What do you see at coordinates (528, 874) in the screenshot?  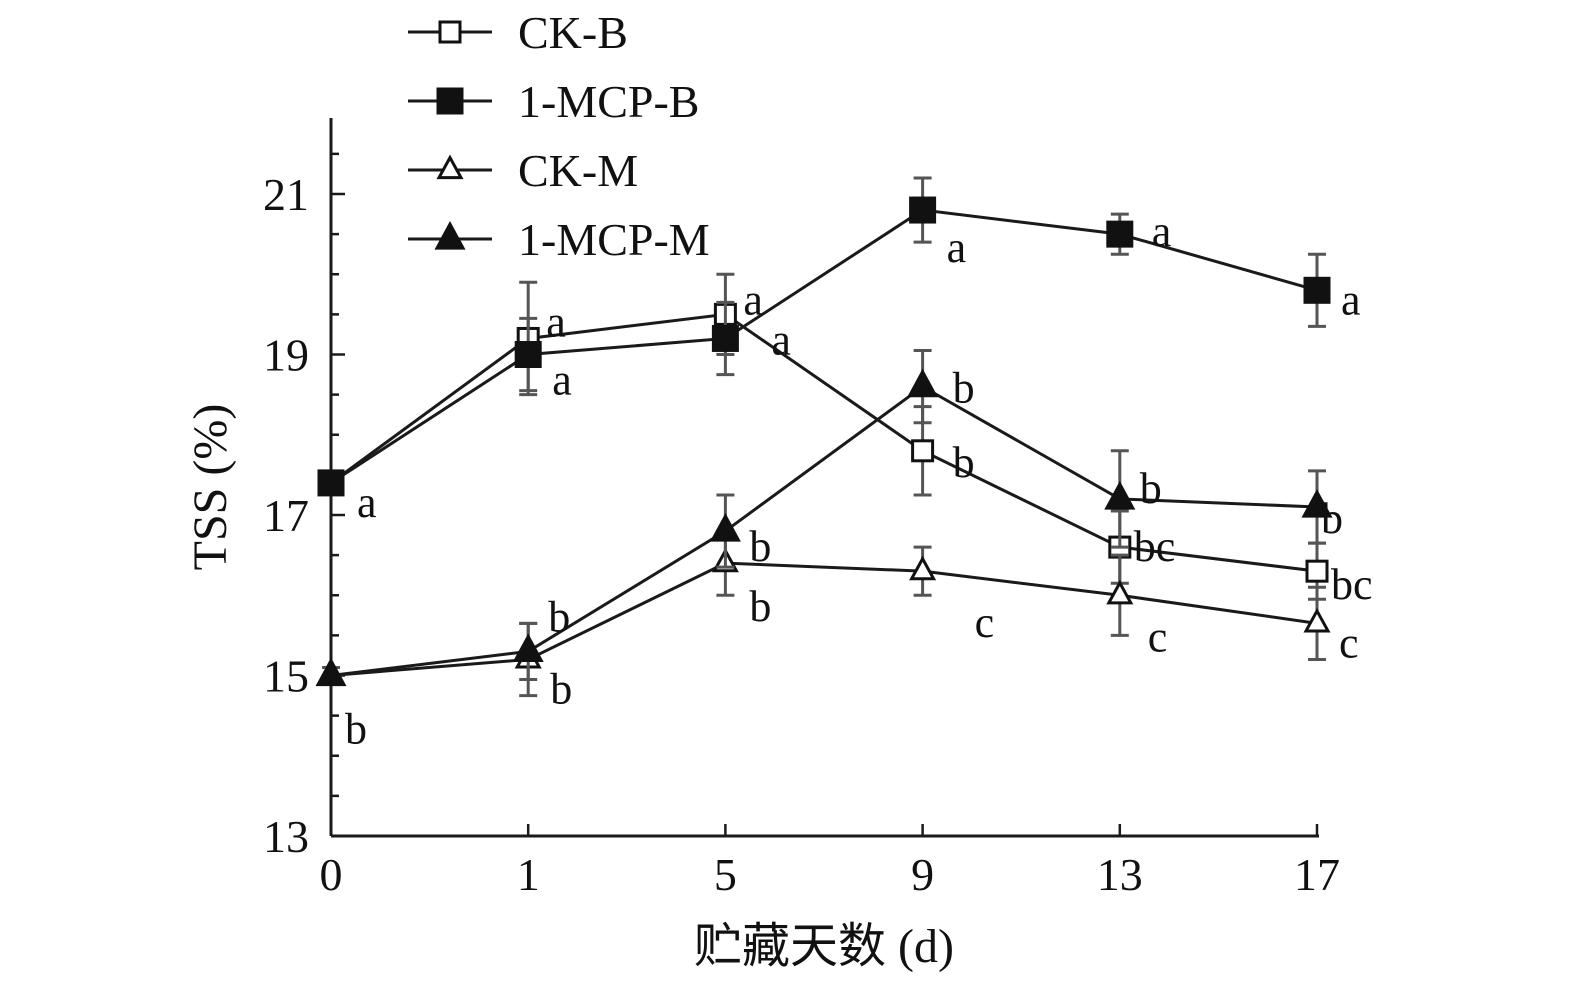 I see `x-tick-label: 1` at bounding box center [528, 874].